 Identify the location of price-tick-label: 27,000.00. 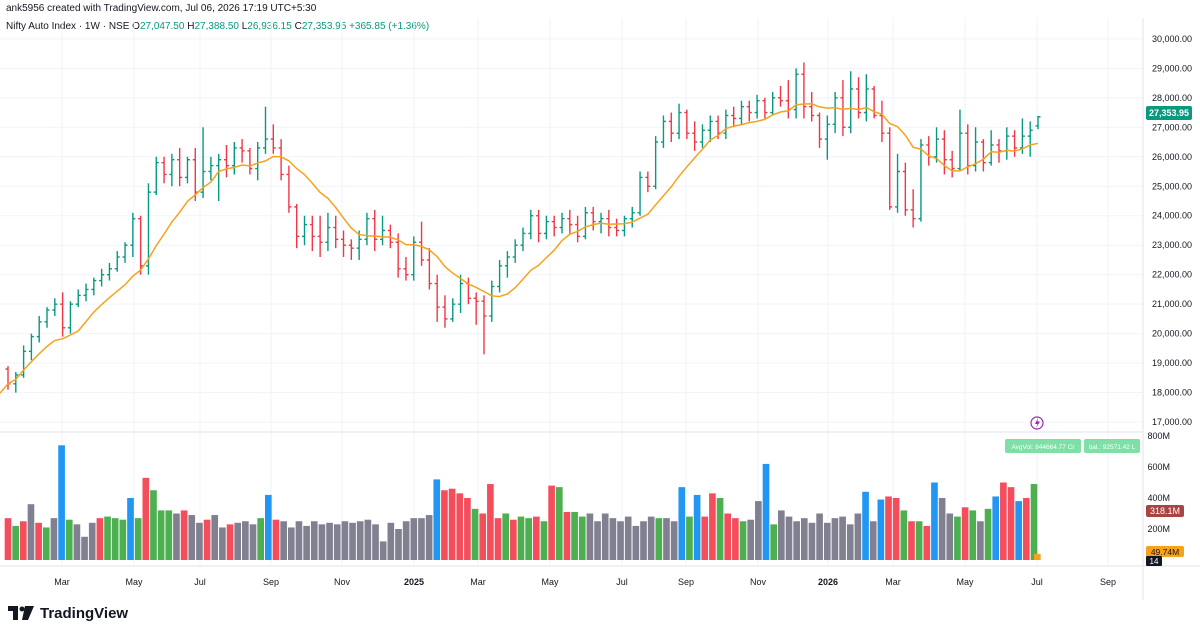
(1172, 127).